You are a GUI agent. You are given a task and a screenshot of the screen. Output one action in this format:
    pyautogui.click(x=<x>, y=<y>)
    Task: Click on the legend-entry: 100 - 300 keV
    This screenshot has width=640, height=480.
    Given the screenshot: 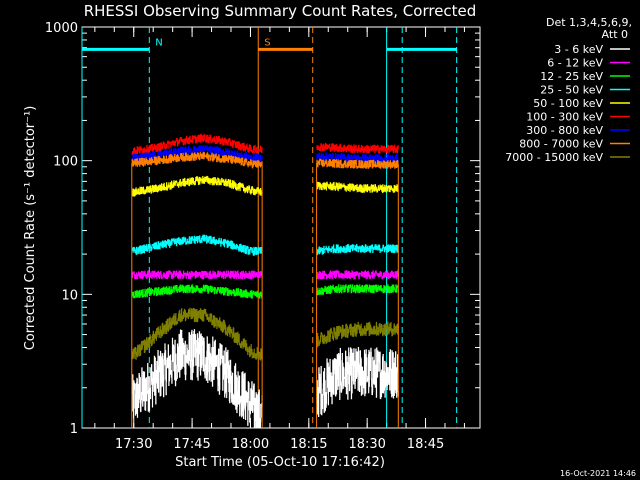 What is the action you would take?
    pyautogui.click(x=578, y=117)
    